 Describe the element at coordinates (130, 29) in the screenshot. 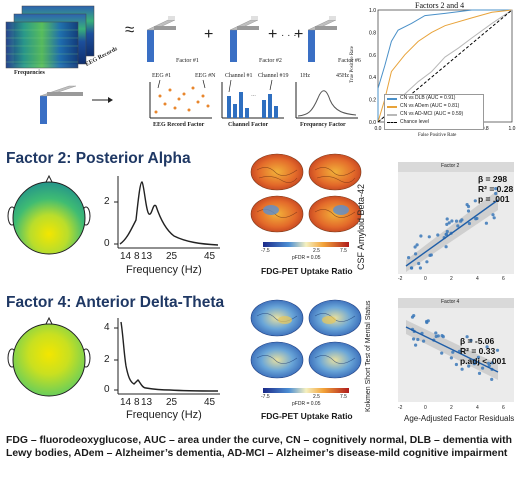

I see `approx-symbol: ≈` at that location.